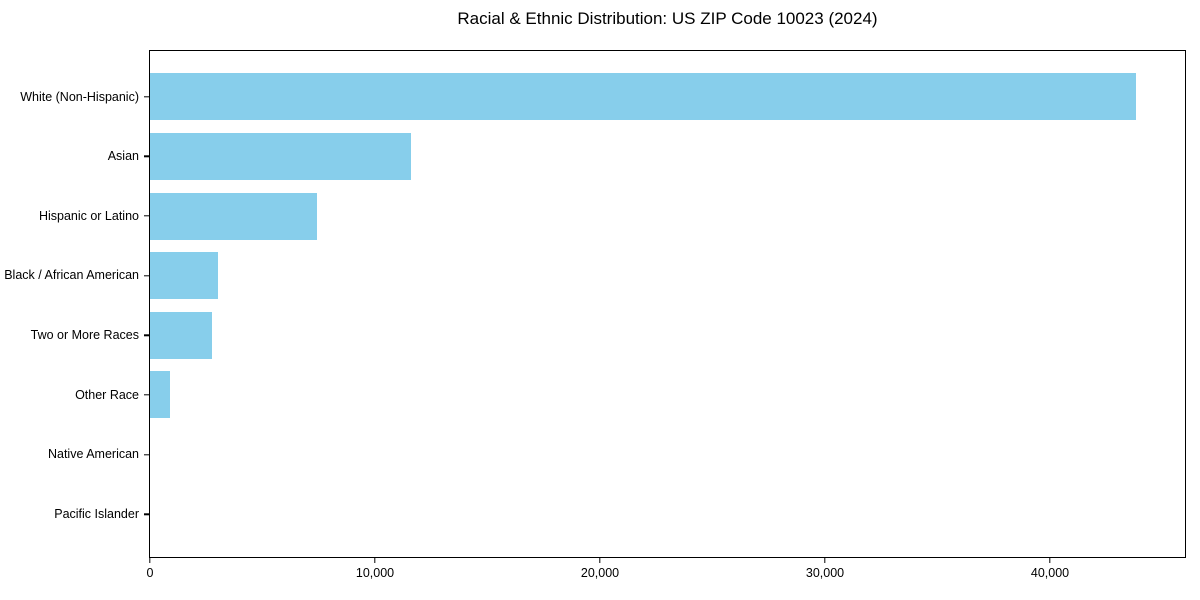 Image resolution: width=1200 pixels, height=600 pixels. What do you see at coordinates (93, 454) in the screenshot?
I see `y-tick-label: Native American` at bounding box center [93, 454].